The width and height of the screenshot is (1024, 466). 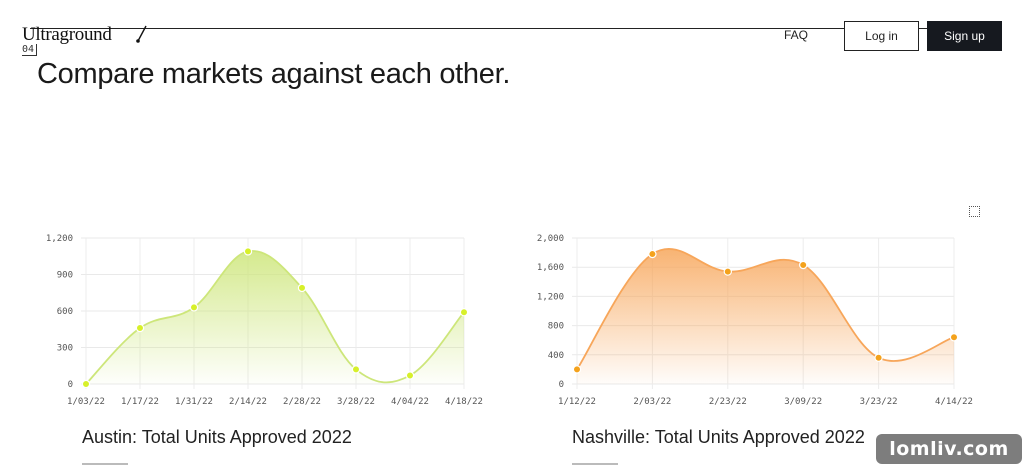 What do you see at coordinates (718, 437) in the screenshot?
I see `nashville-chart-title: Nashville: Total Units Approved 2022` at bounding box center [718, 437].